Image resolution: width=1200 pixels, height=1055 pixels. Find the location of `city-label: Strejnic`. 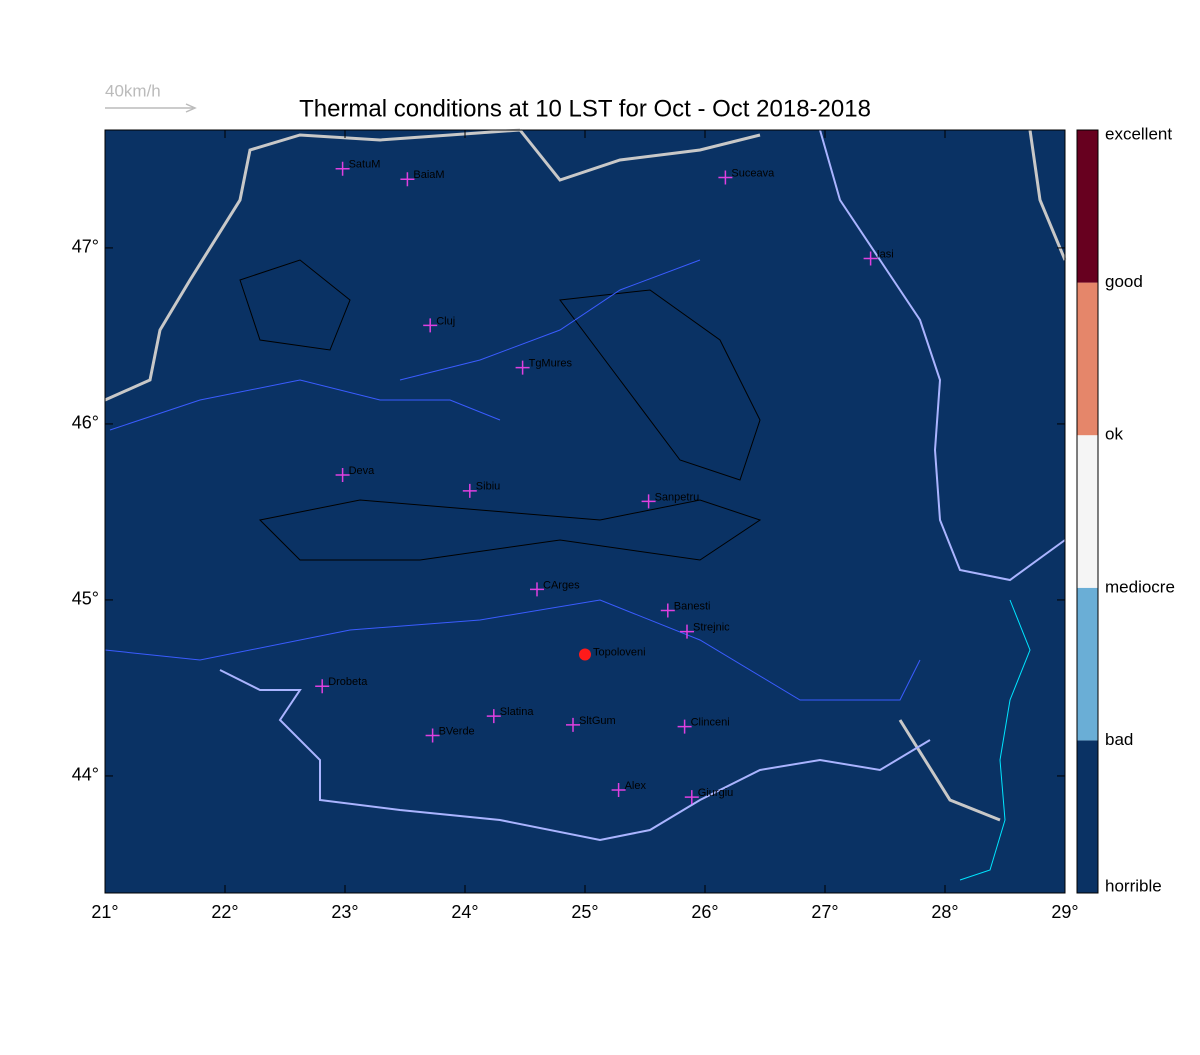

city-label: Strejnic is located at coordinates (711, 628).